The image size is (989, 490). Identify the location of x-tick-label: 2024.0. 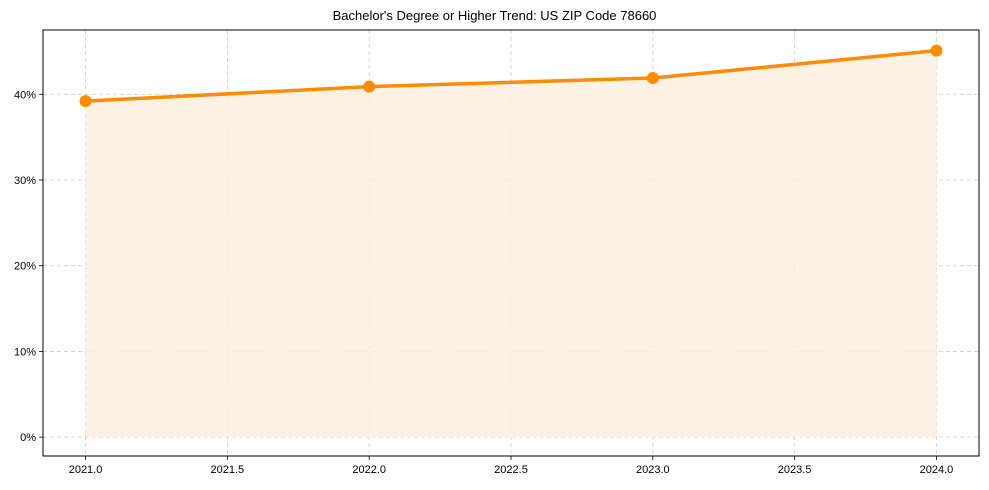
(937, 470).